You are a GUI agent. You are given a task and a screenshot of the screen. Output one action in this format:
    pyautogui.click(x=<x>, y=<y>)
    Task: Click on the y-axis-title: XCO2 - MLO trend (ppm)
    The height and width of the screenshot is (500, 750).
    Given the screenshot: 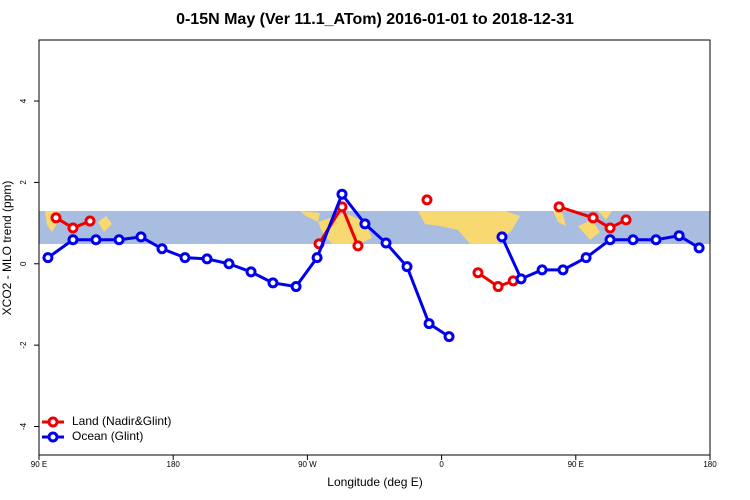 What is the action you would take?
    pyautogui.click(x=7, y=248)
    